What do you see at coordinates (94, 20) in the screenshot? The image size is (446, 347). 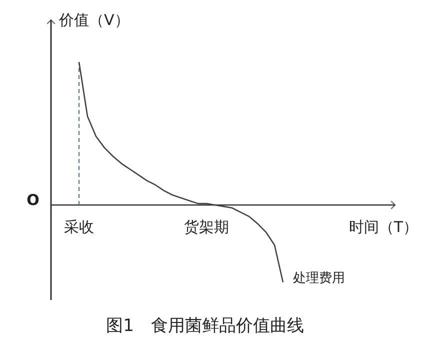 I see `y-axis-title: 价值（V）` at bounding box center [94, 20].